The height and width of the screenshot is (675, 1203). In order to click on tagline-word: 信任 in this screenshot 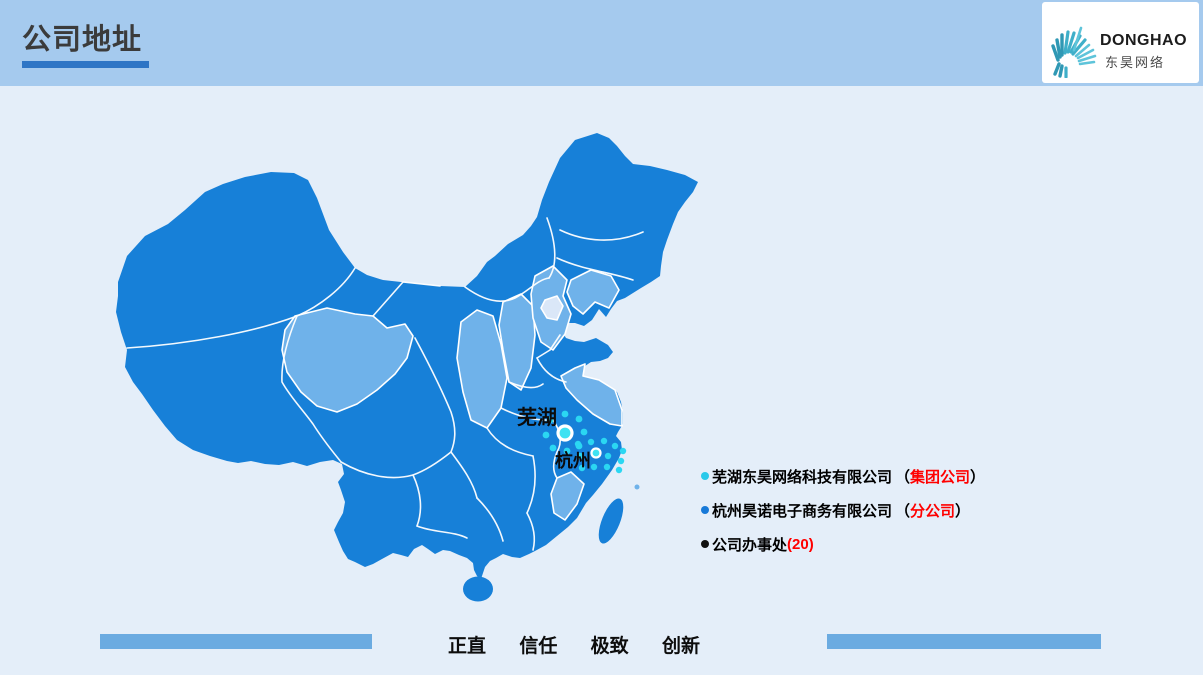, I will do `click(538, 646)`.